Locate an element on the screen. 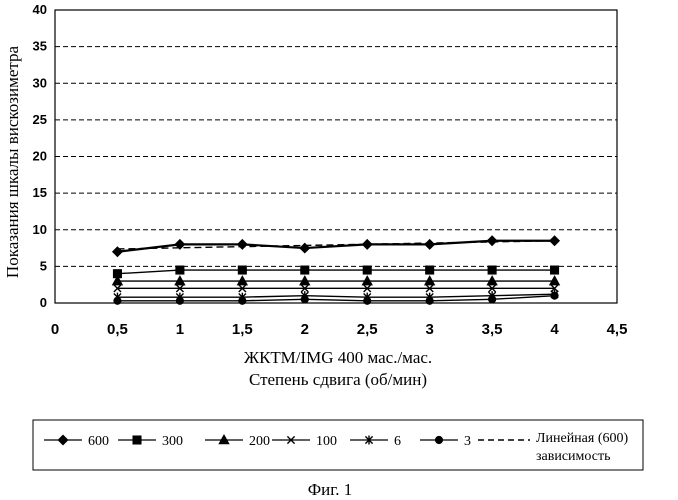 The width and height of the screenshot is (678, 500). legend-trendline-label-line2: зависимость is located at coordinates (573, 456).